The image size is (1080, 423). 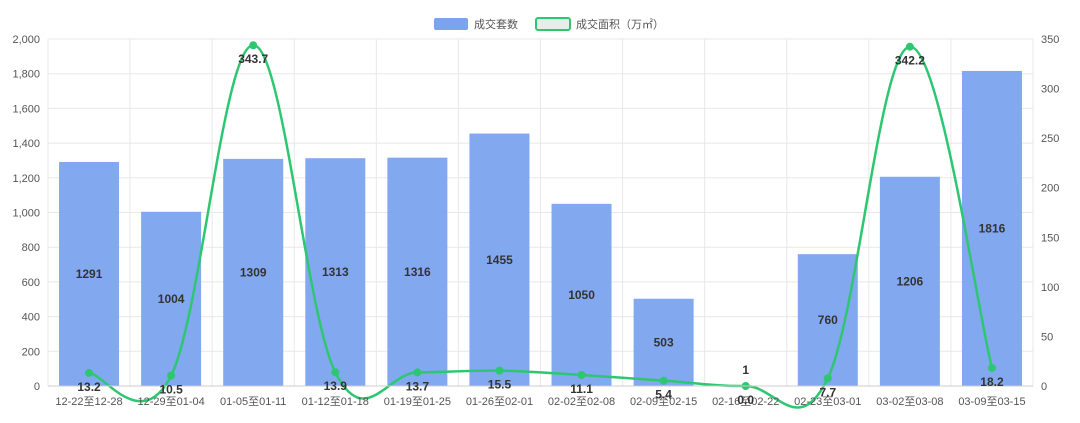 What do you see at coordinates (171, 390) in the screenshot?
I see `line-value-label: 10.5` at bounding box center [171, 390].